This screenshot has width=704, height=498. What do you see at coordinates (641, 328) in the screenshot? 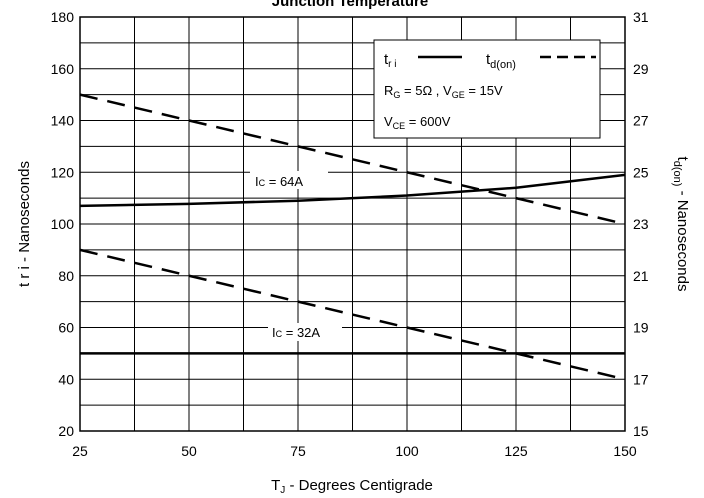
I see `y2-tick-label: 19` at bounding box center [641, 328].